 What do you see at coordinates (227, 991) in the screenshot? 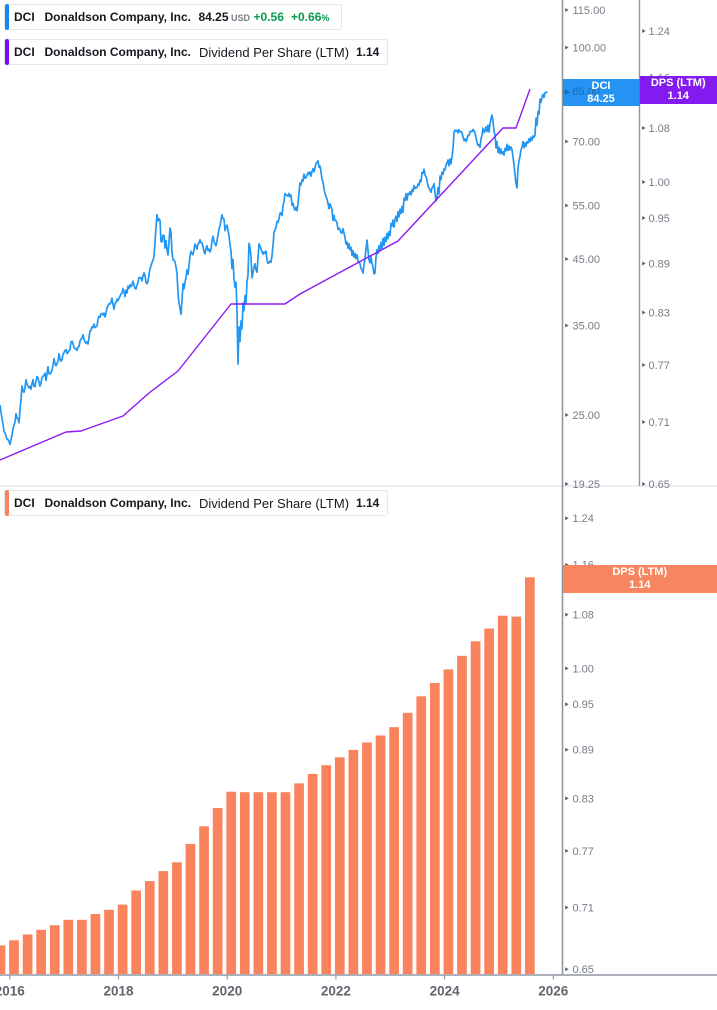
I see `svg-text: 2020` at bounding box center [227, 991].